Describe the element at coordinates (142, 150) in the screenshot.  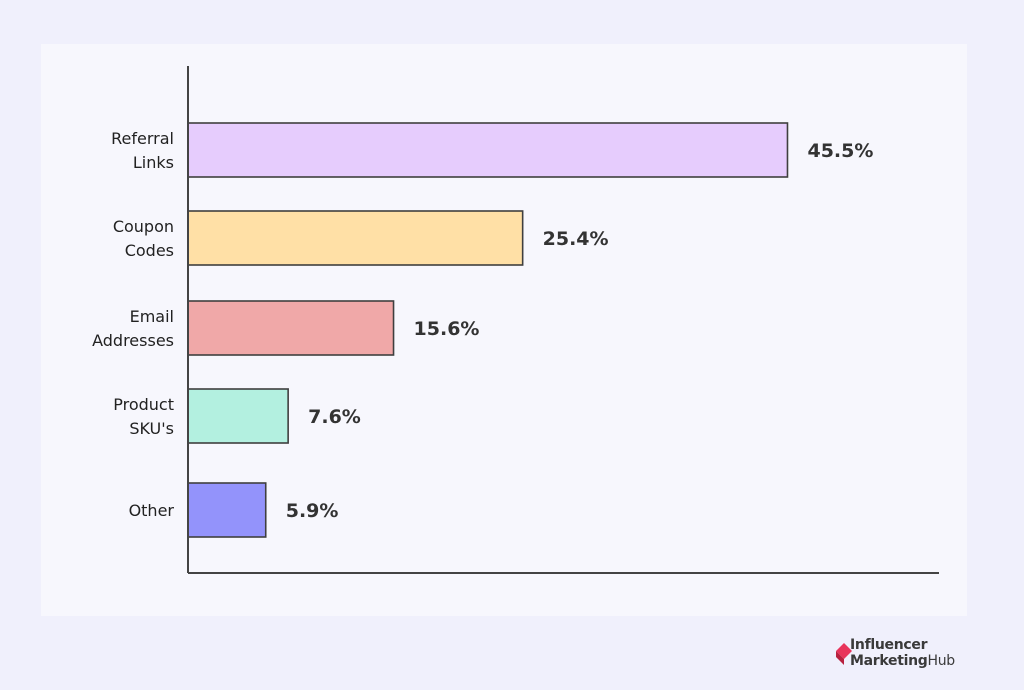
I see `category-label-referral-links: Referral Links` at that location.